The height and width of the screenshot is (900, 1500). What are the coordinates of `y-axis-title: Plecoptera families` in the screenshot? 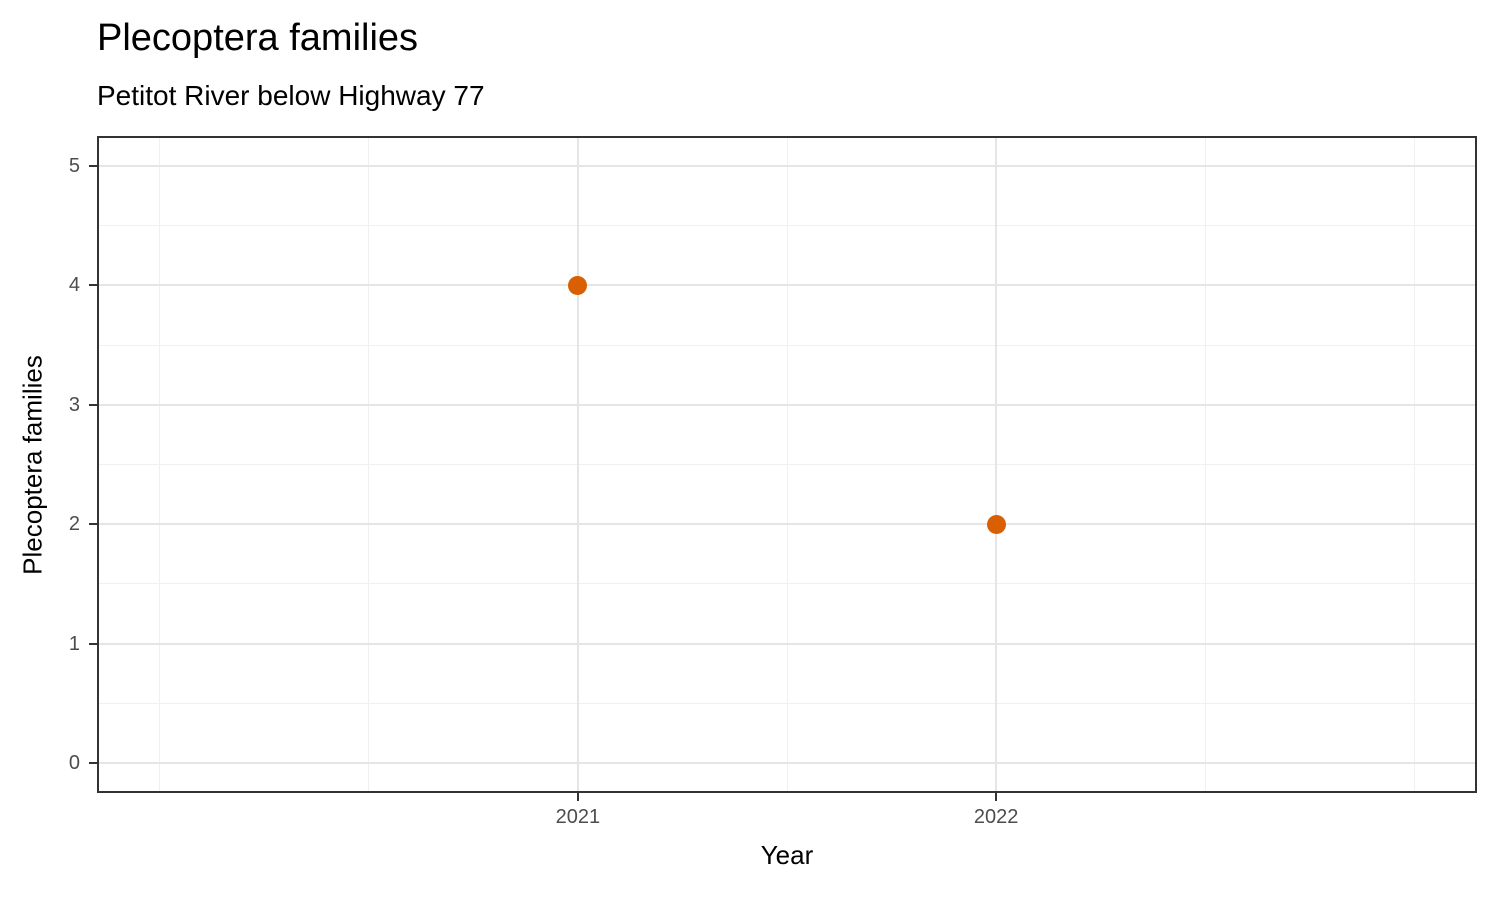 It's located at (32, 465).